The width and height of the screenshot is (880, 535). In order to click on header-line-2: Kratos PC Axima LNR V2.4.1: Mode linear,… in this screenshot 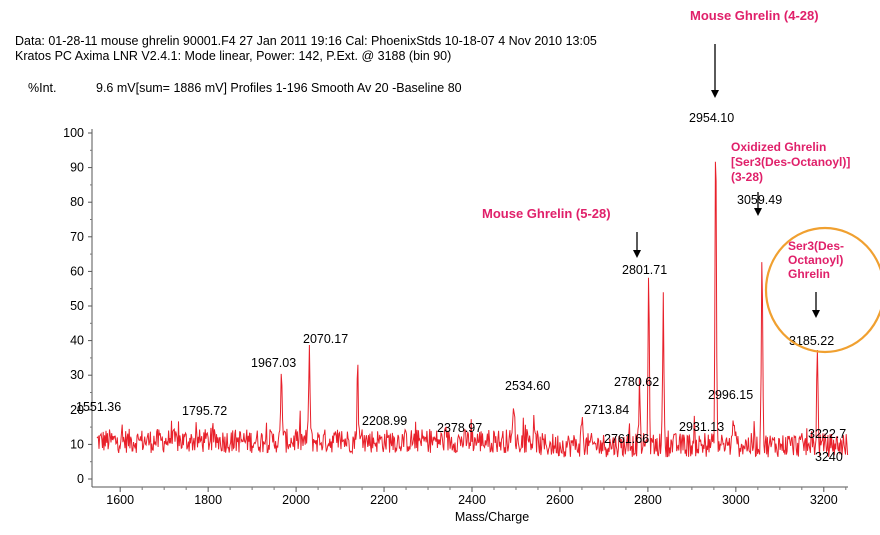, I will do `click(233, 56)`.